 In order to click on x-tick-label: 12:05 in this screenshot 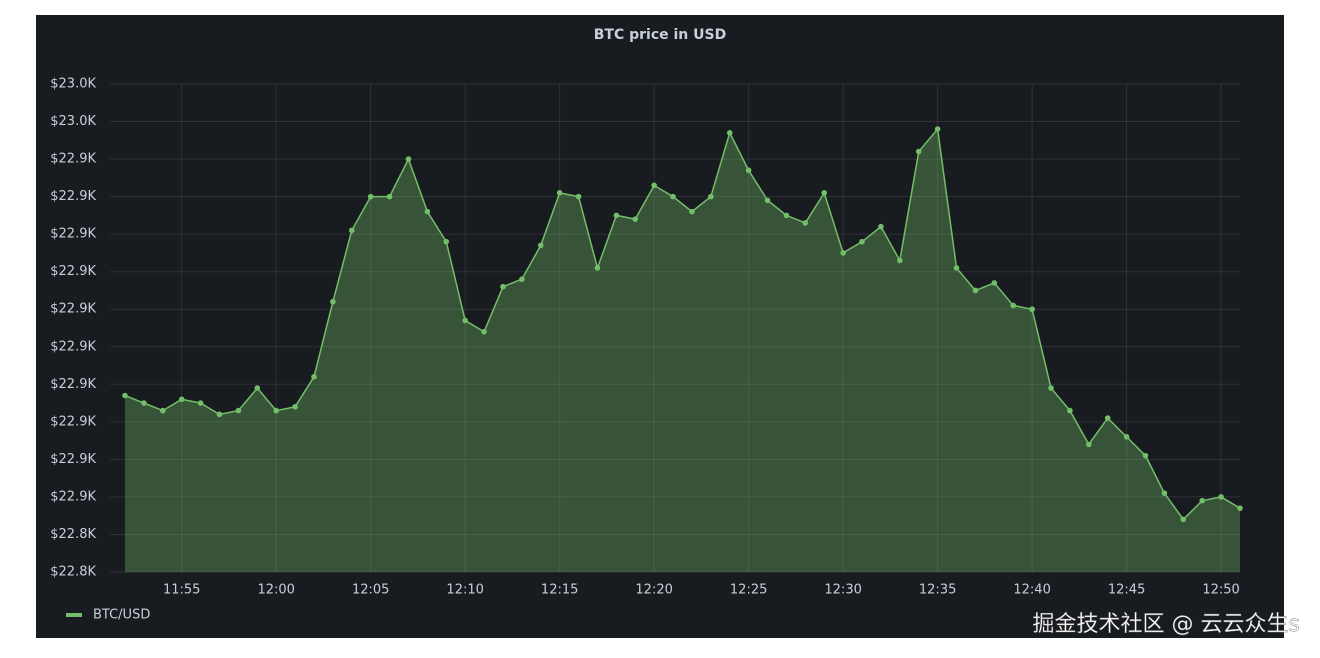, I will do `click(370, 590)`.